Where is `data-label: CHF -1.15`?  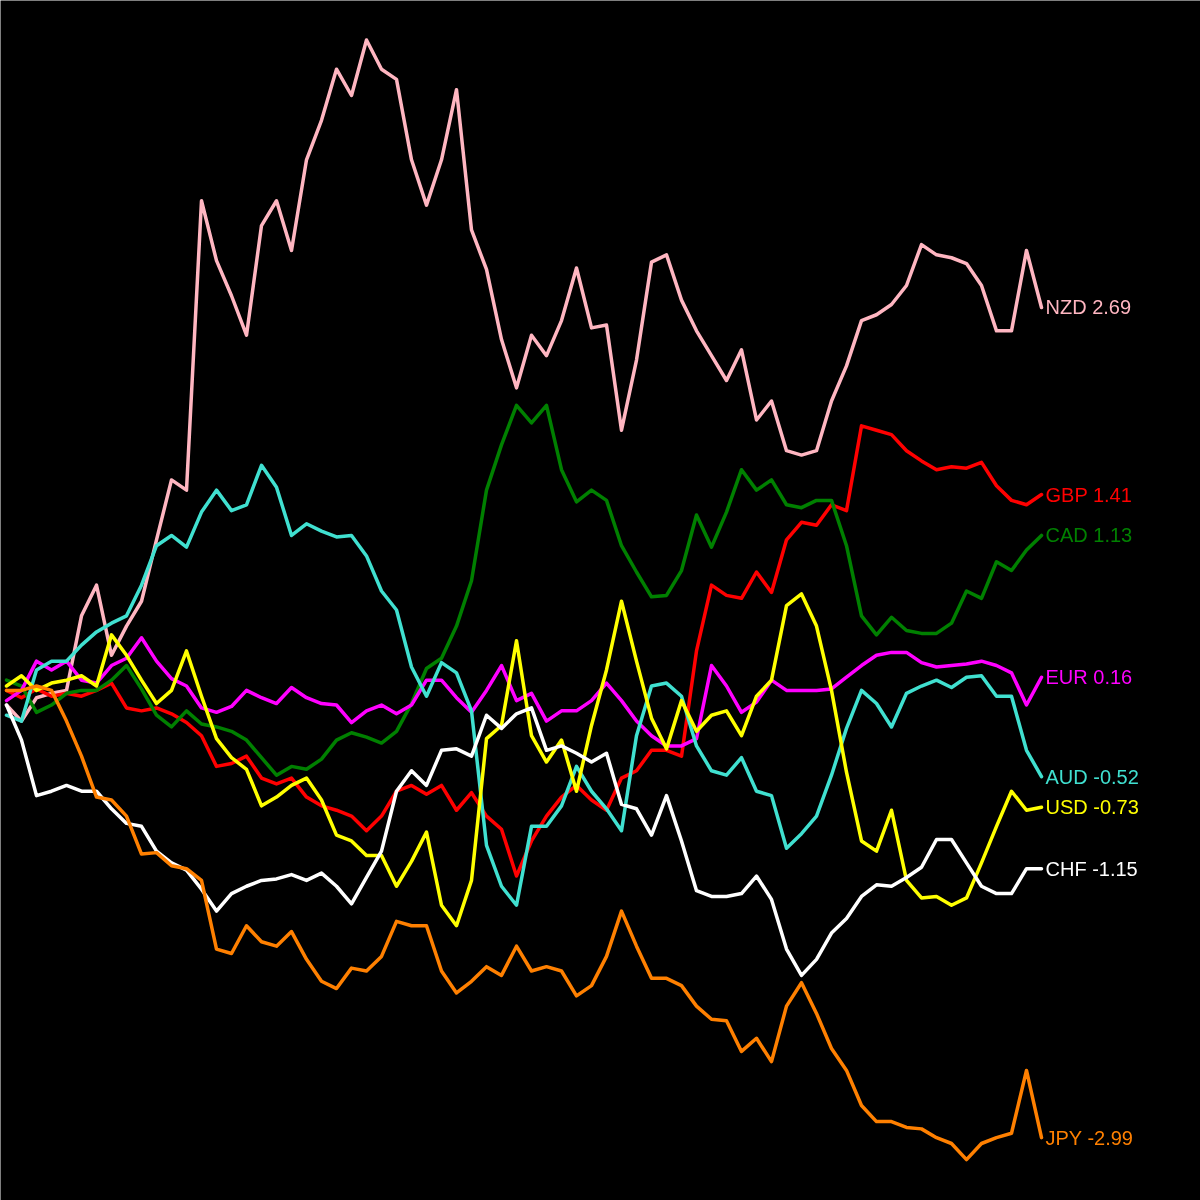 data-label: CHF -1.15 is located at coordinates (1091, 868).